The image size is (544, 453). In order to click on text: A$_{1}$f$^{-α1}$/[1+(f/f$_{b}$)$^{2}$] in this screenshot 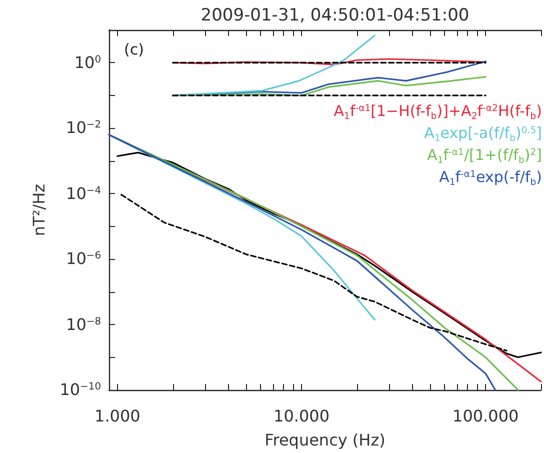, I will do `click(484, 156)`.